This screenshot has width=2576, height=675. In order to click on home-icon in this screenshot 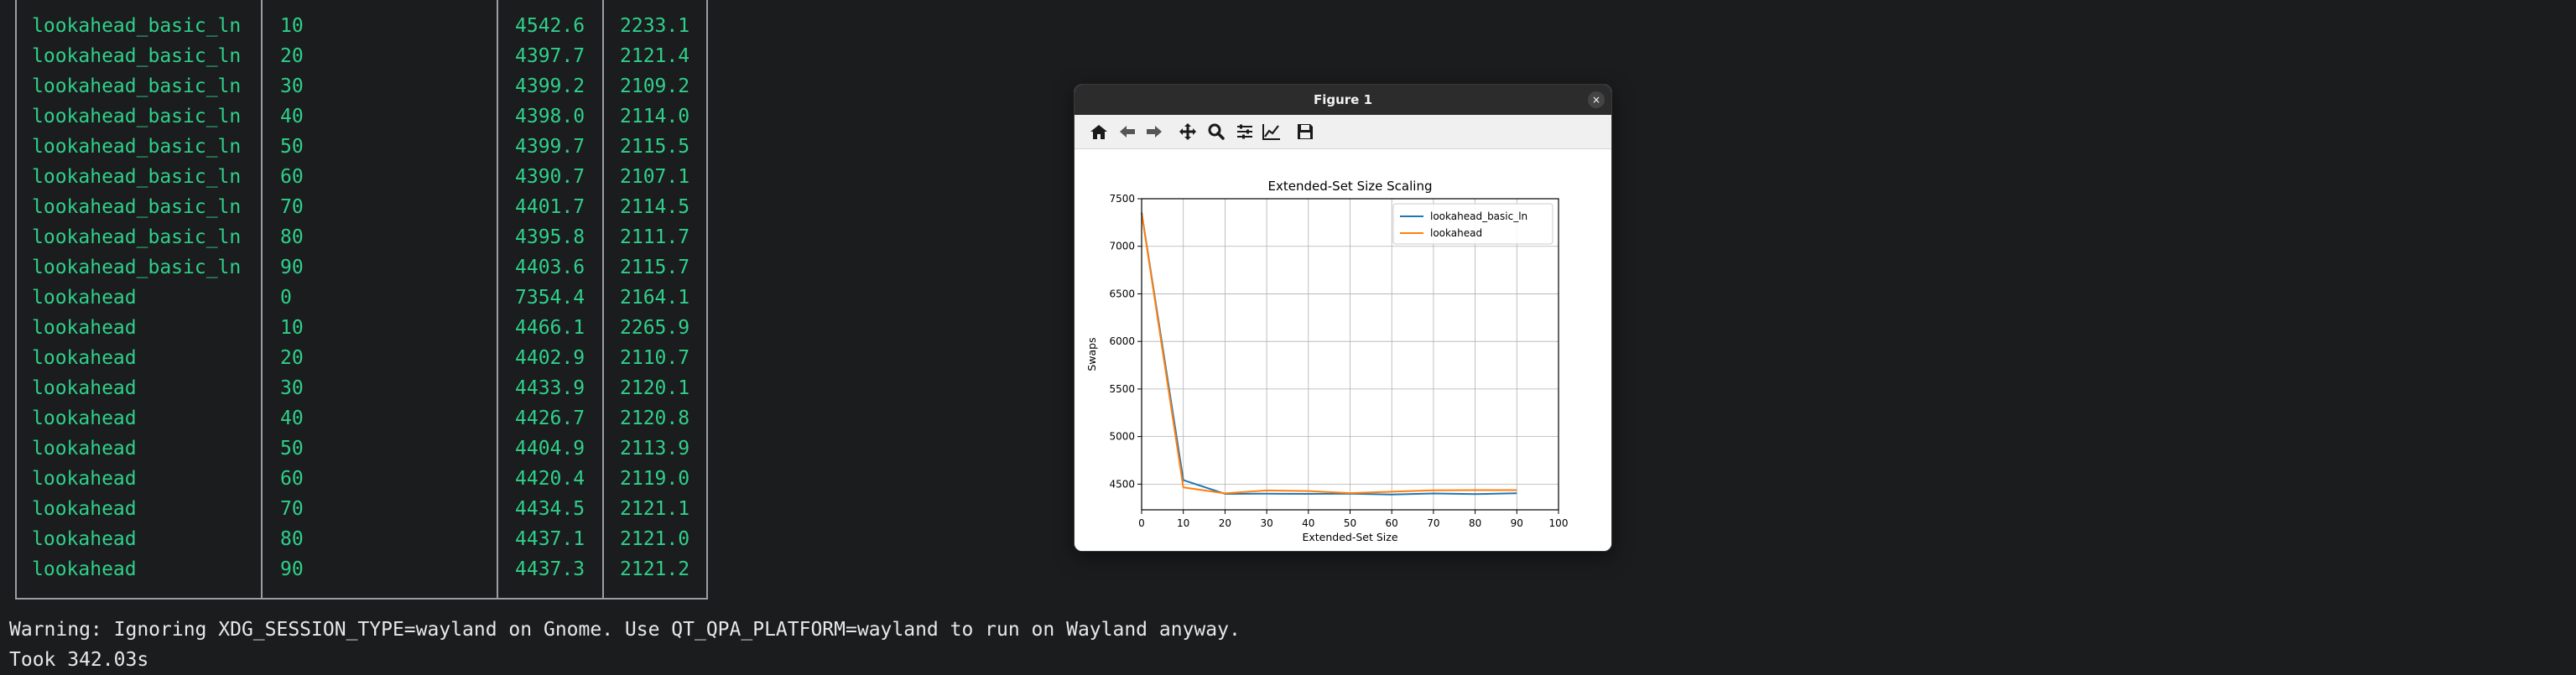, I will do `click(1099, 132)`.